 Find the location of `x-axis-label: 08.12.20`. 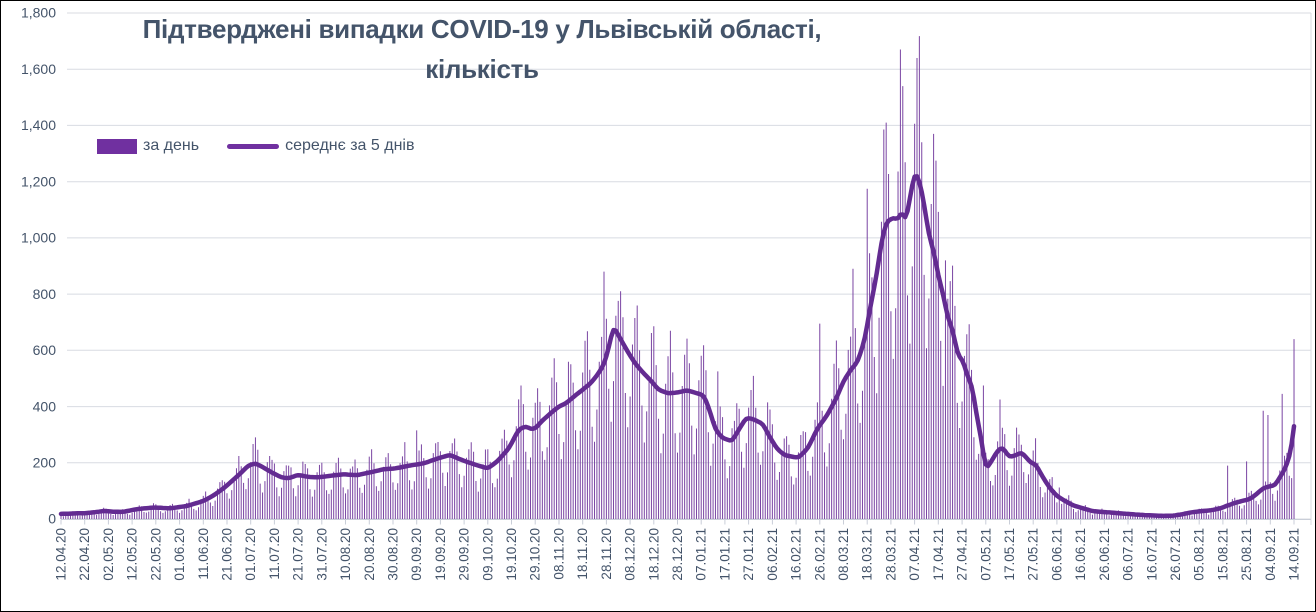

x-axis-label: 08.12.20 is located at coordinates (630, 554).